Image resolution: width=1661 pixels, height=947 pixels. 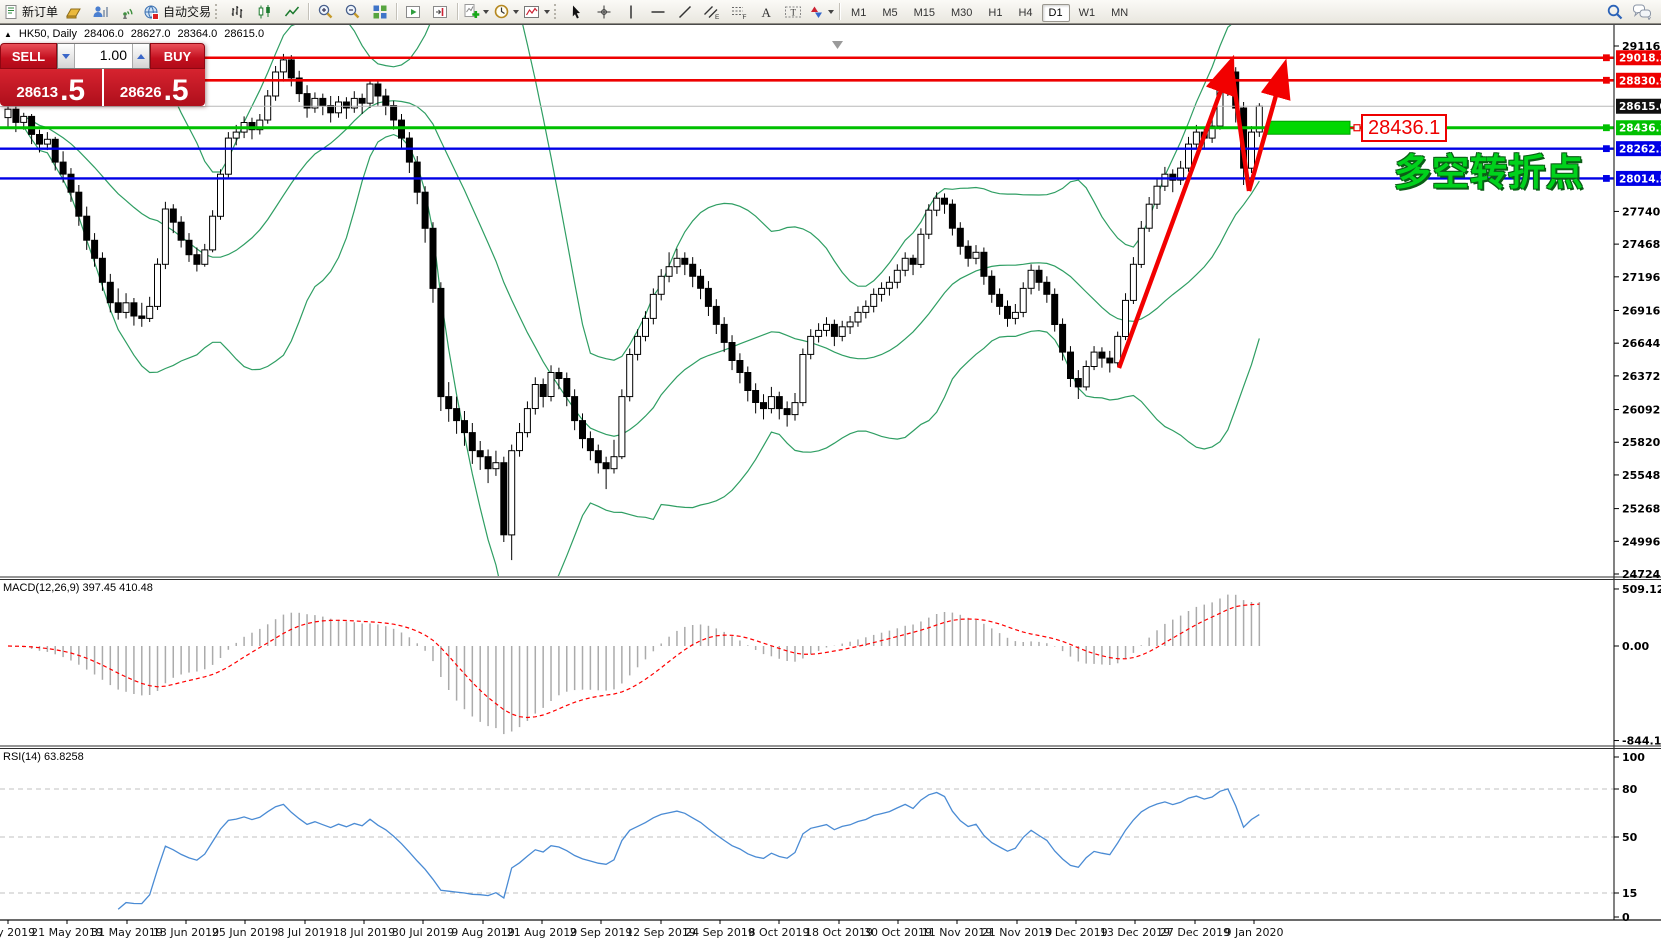 I want to click on signal-icon, so click(x=128, y=13).